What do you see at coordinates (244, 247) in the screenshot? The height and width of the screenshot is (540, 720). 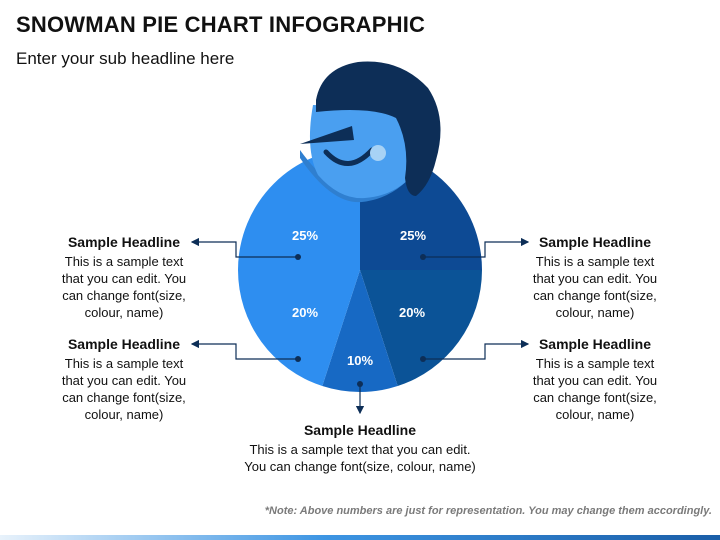 I see `connector-top-left` at bounding box center [244, 247].